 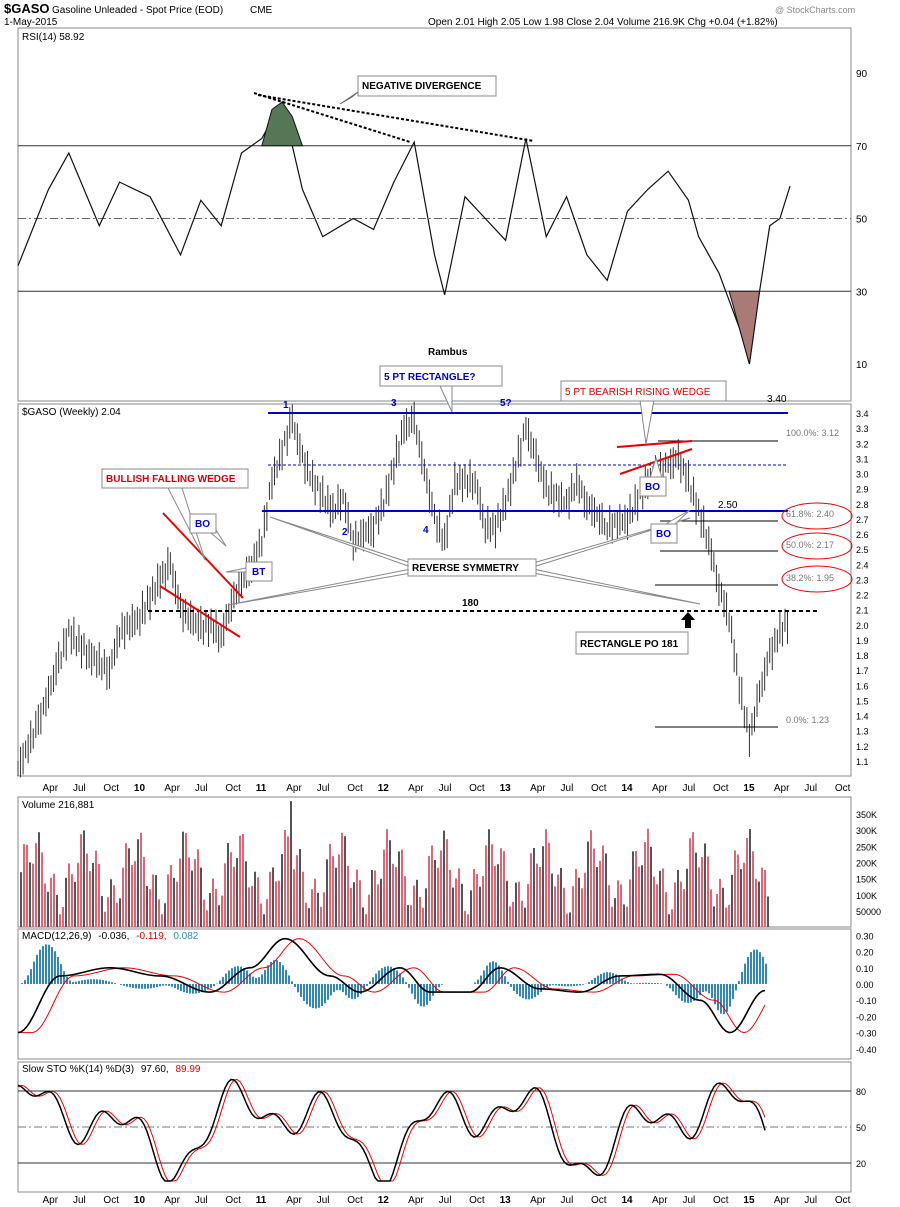 I want to click on bullish-wedge-box, so click(x=175, y=478).